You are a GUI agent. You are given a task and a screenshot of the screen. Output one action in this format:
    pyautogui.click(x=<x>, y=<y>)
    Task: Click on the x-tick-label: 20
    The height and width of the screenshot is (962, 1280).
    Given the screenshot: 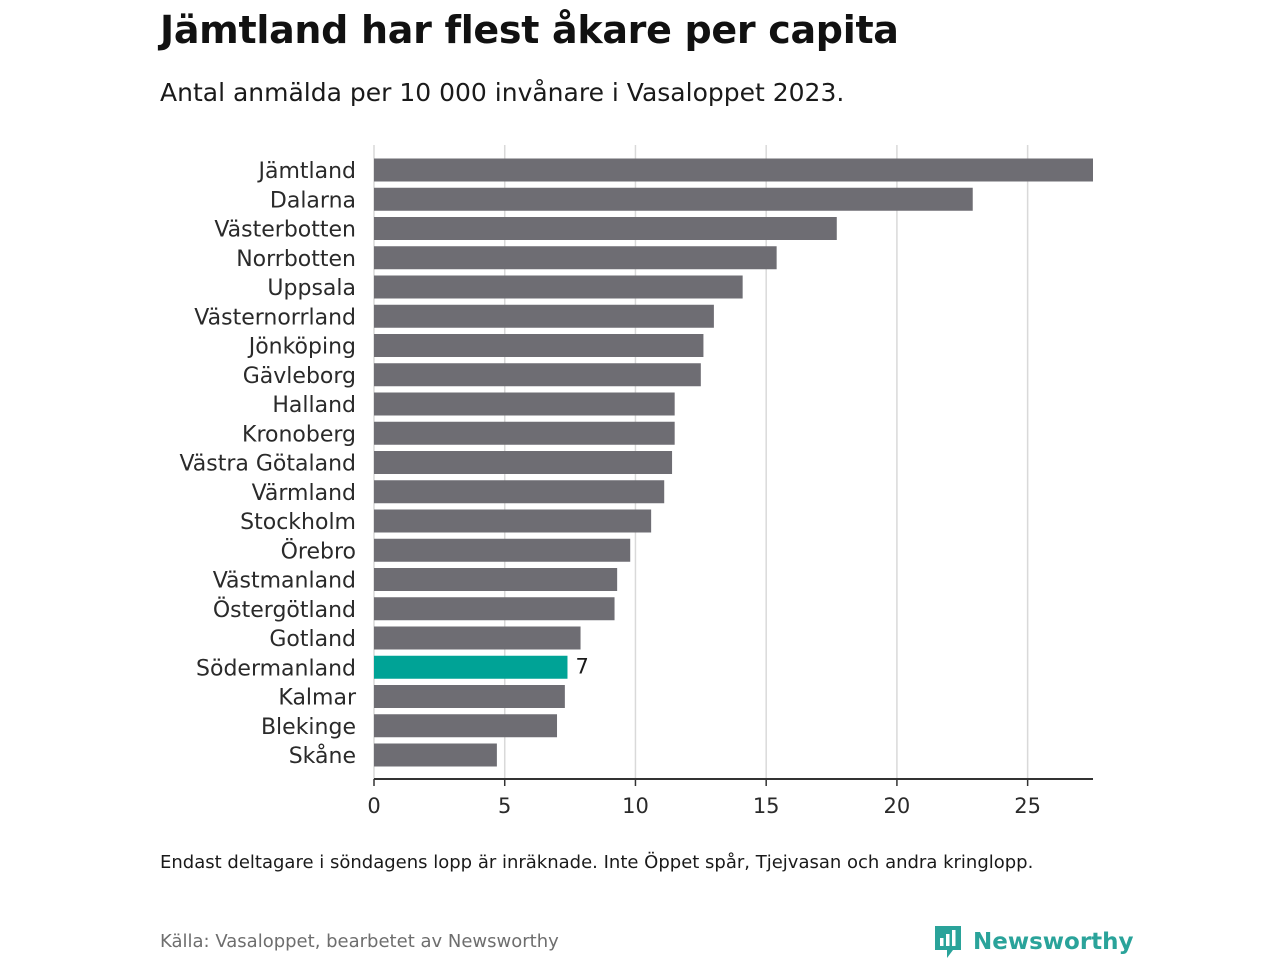 What is the action you would take?
    pyautogui.click(x=897, y=806)
    